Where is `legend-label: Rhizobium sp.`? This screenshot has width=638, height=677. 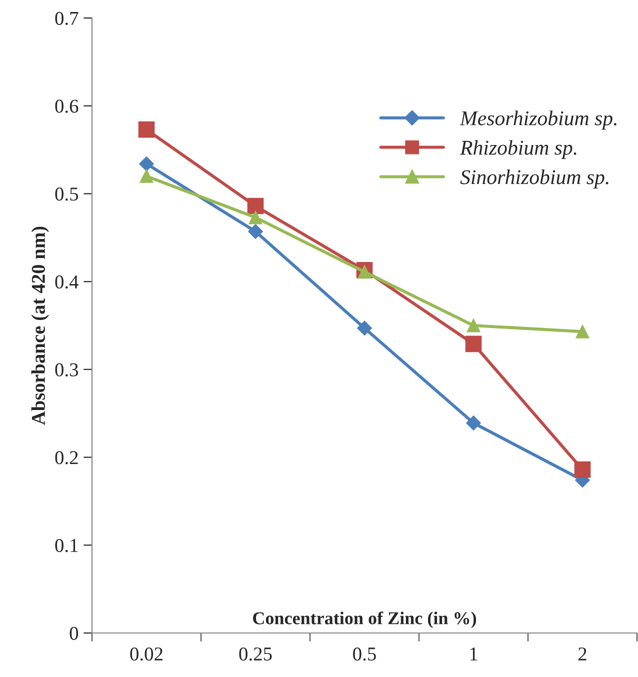
legend-label: Rhizobium sp. is located at coordinates (518, 150).